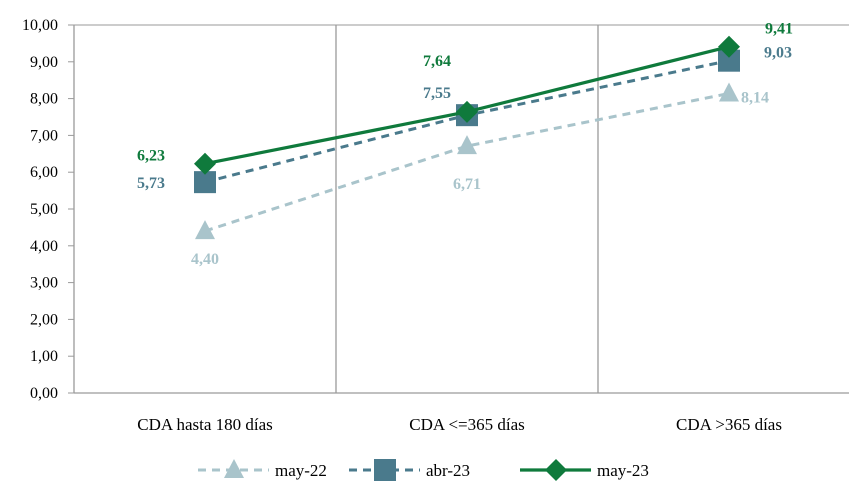 The width and height of the screenshot is (849, 485). What do you see at coordinates (44, 62) in the screenshot?
I see `y-tick-label: 9,00` at bounding box center [44, 62].